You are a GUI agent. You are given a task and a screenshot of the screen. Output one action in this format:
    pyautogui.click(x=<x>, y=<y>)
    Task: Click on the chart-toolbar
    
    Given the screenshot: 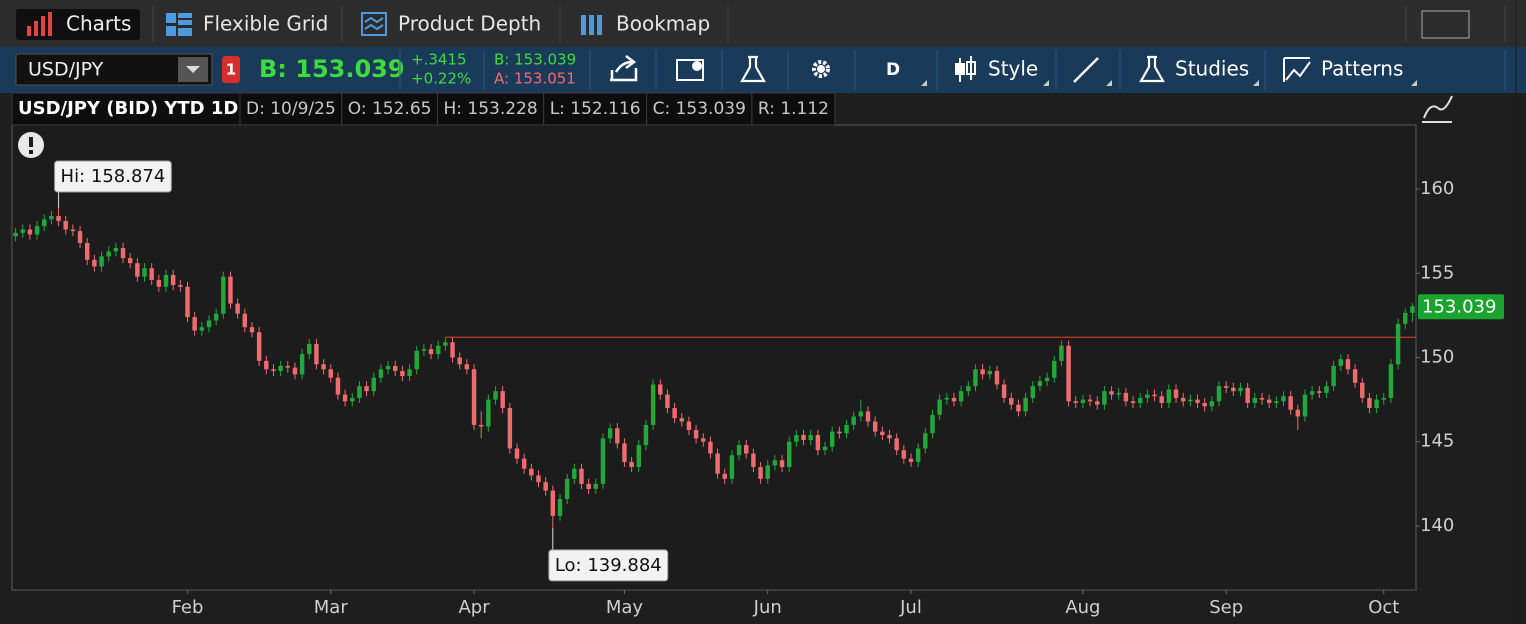 What is the action you would take?
    pyautogui.click(x=763, y=70)
    